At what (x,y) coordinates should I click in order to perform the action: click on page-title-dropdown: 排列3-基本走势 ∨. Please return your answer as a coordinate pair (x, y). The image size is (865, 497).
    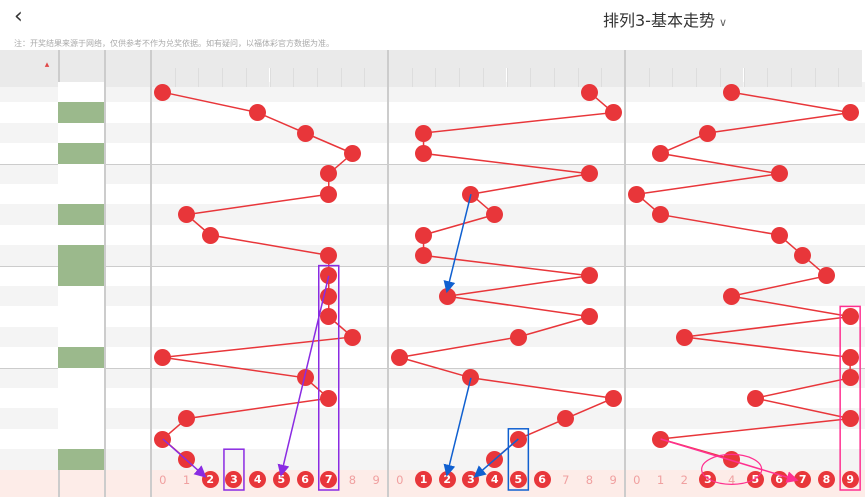
    Looking at the image, I should click on (665, 19).